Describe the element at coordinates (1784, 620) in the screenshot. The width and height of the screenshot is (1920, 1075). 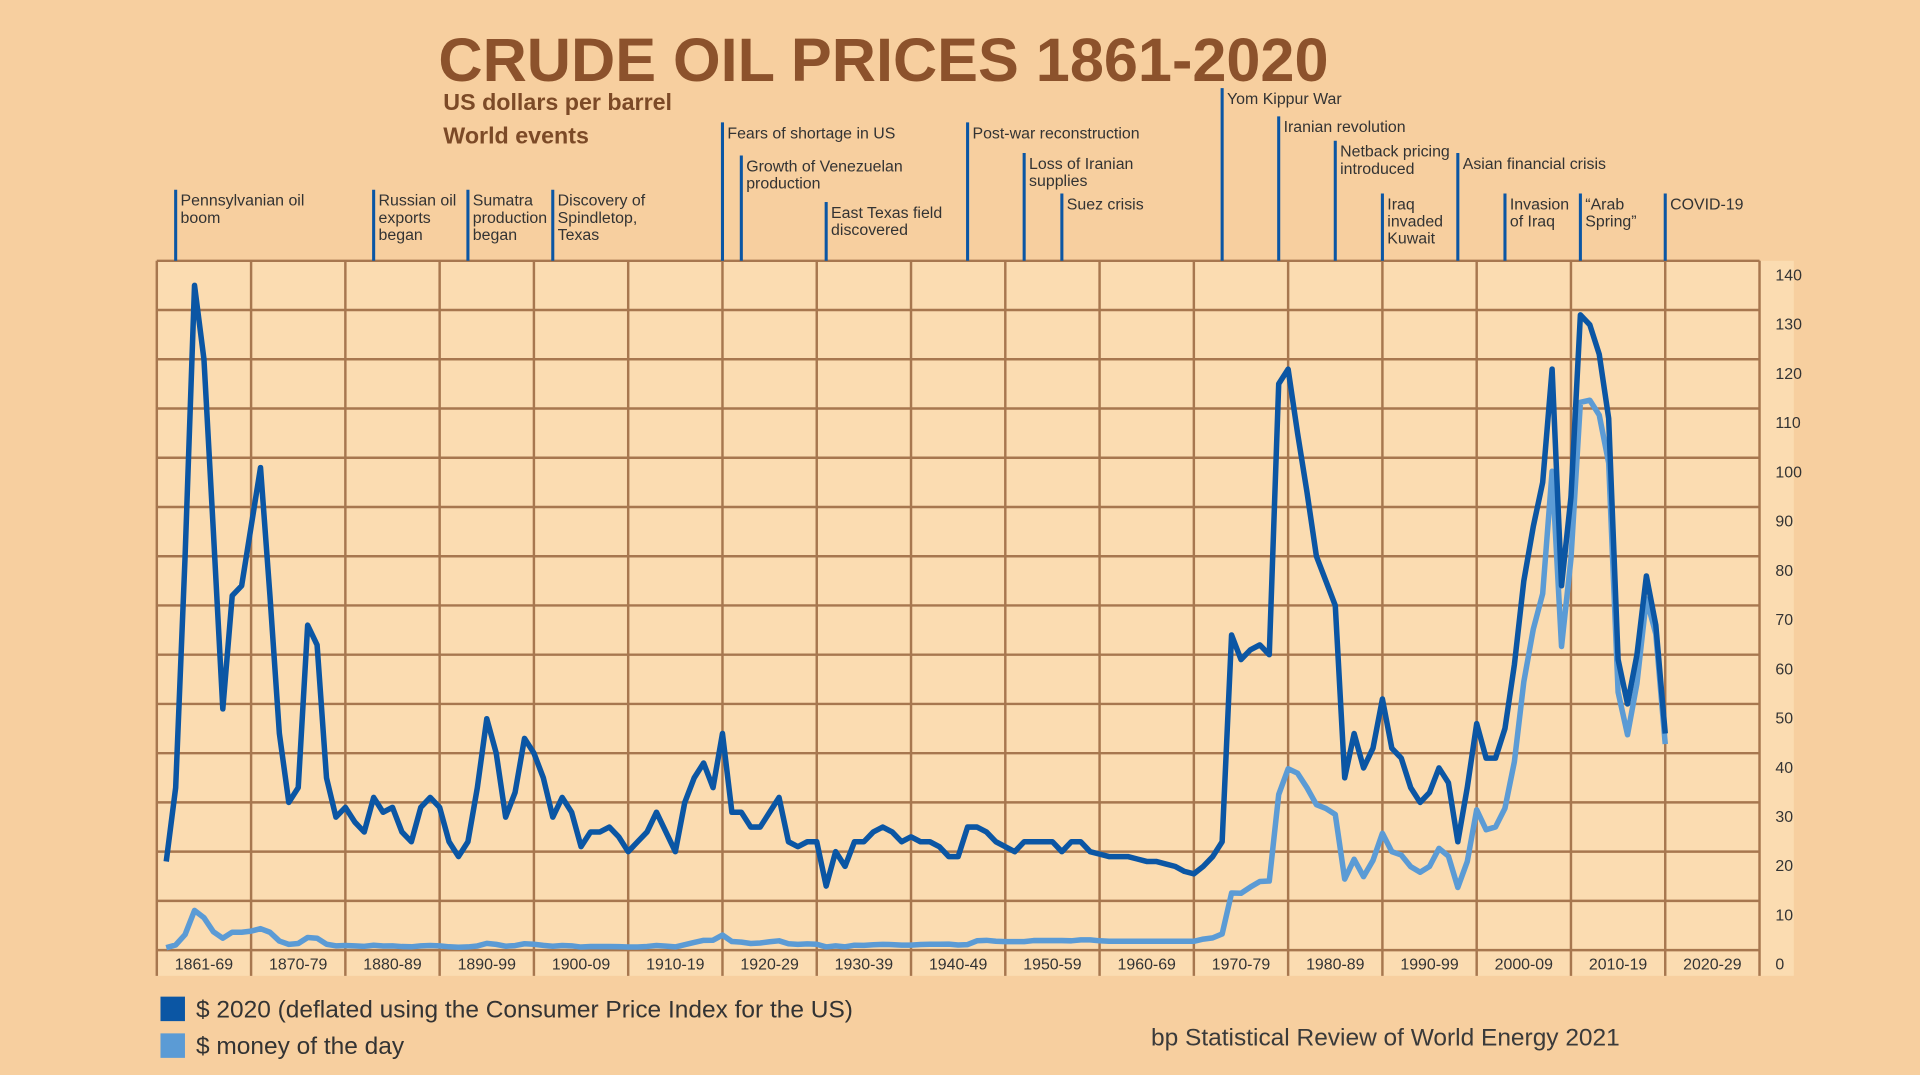
I see `y-tick-label: 70` at that location.